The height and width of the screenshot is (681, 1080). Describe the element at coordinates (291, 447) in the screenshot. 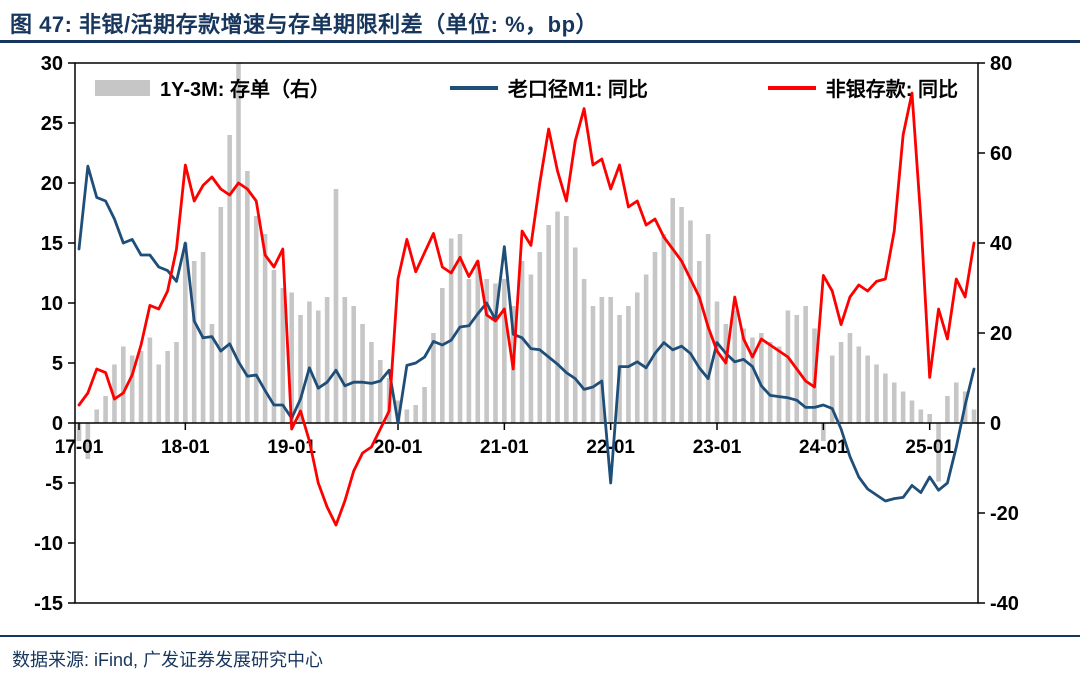

I see `svg-text: 19-01` at that location.